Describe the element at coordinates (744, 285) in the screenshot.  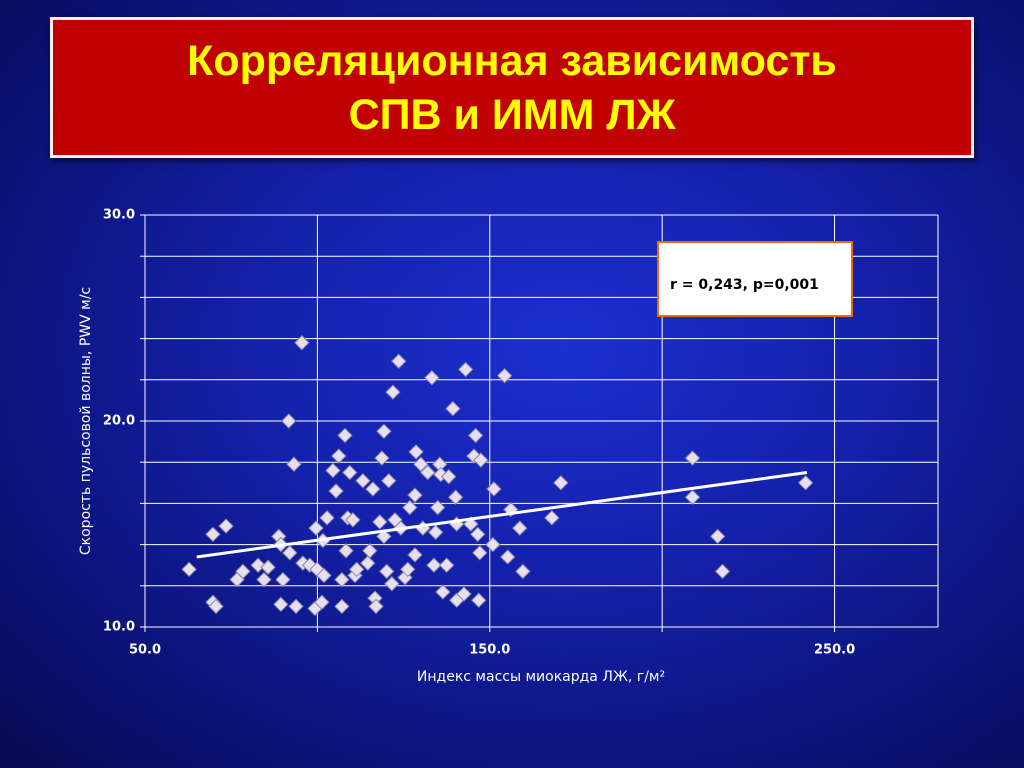
I see `annotation: r = 0,243, p=0,001` at that location.